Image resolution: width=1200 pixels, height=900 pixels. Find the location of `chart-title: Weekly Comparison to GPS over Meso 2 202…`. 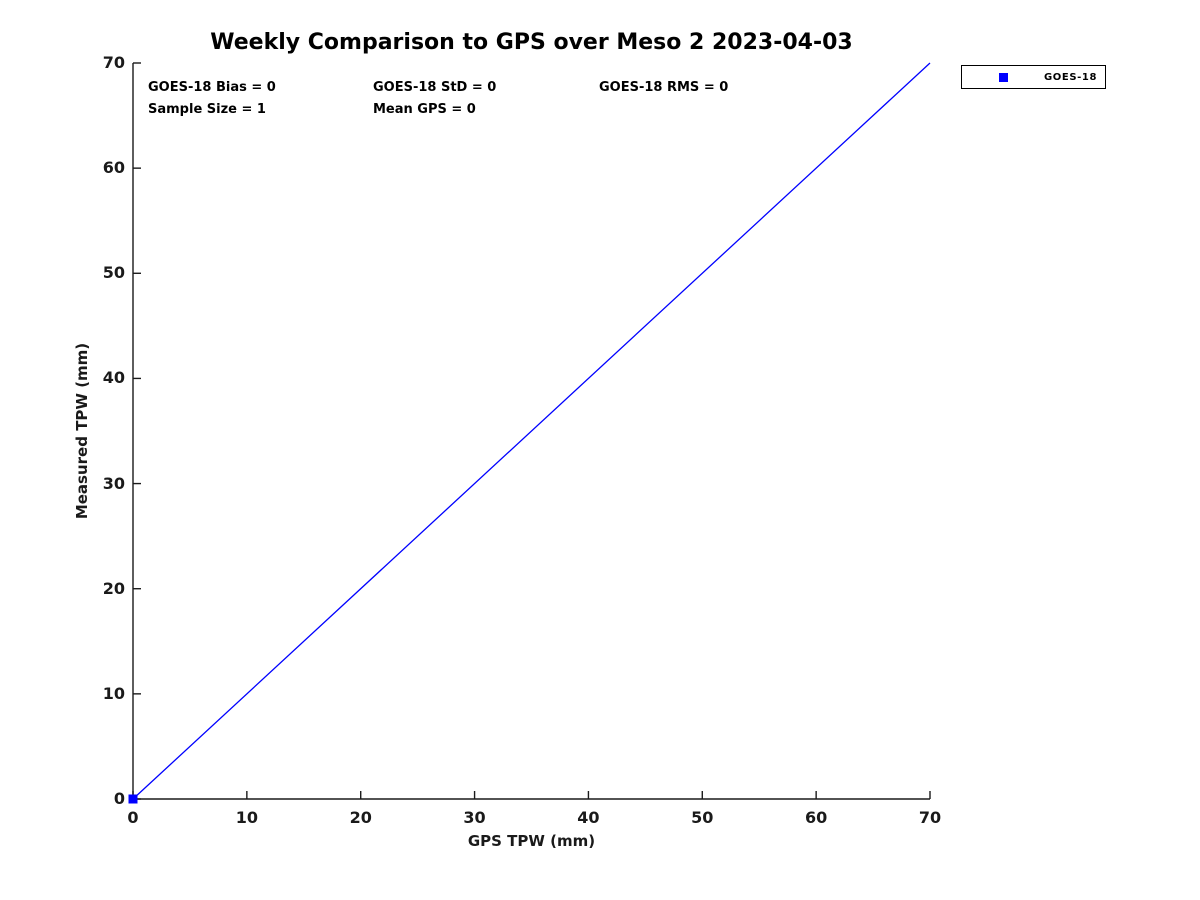

chart-title: Weekly Comparison to GPS over Meso 2 202… is located at coordinates (531, 42).